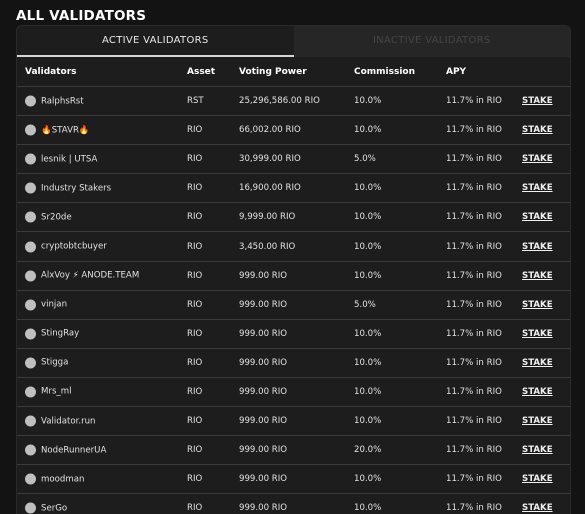 The width and height of the screenshot is (585, 514). I want to click on validator-cell: RalphsRst, so click(54, 101).